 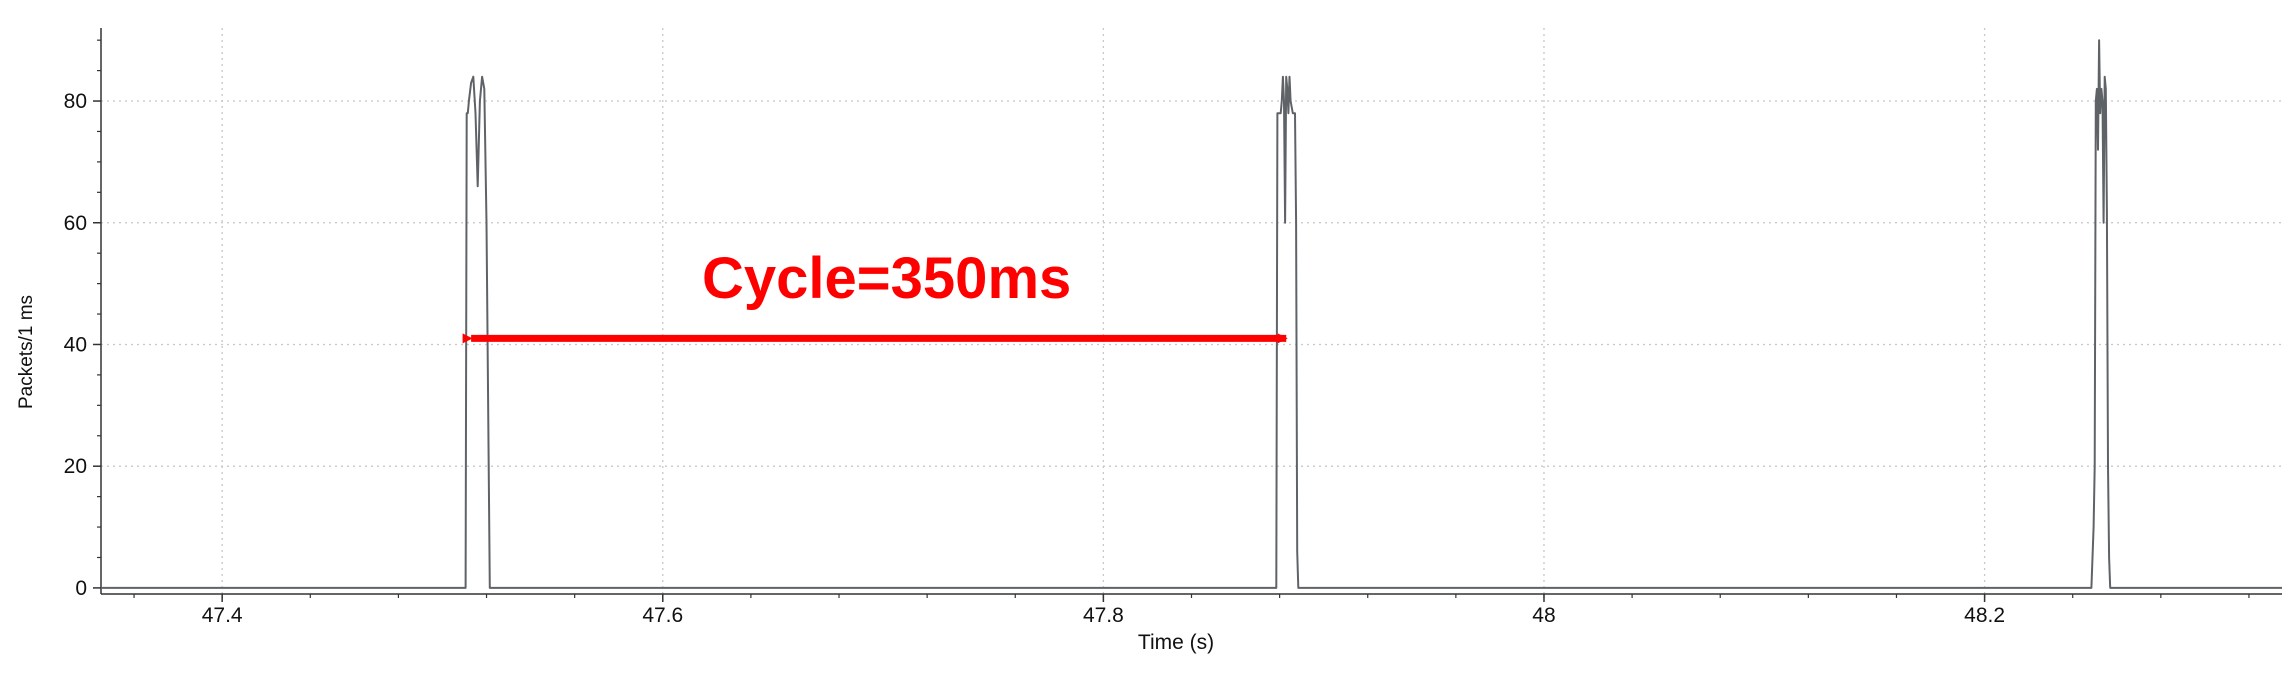 I want to click on x-tick-label: 47.6, so click(x=662, y=615).